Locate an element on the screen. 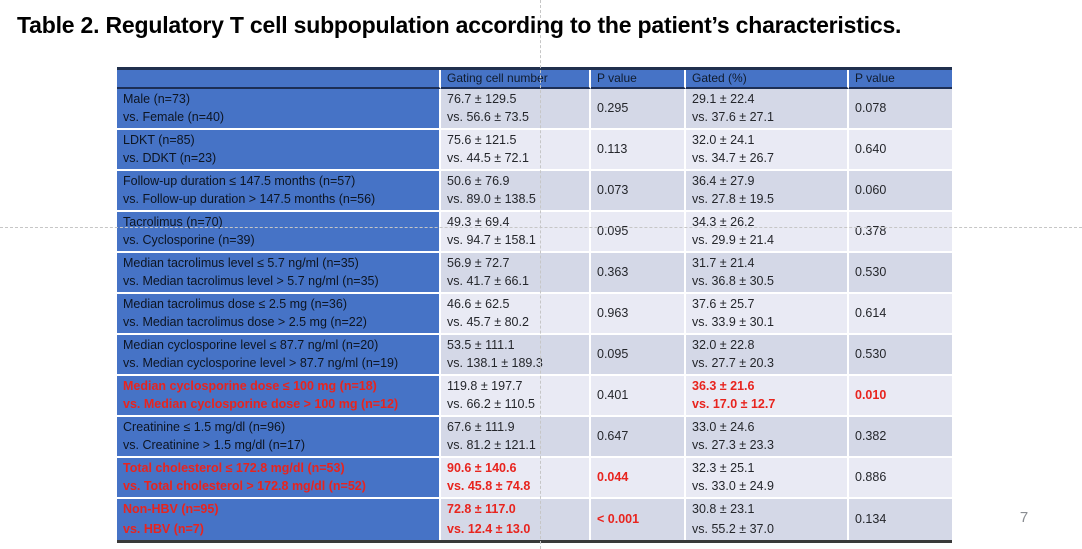 The width and height of the screenshot is (1082, 549). gating-cell: 90.6 ± 140.6 vs. 45.8 ± 74.8 is located at coordinates (516, 478).